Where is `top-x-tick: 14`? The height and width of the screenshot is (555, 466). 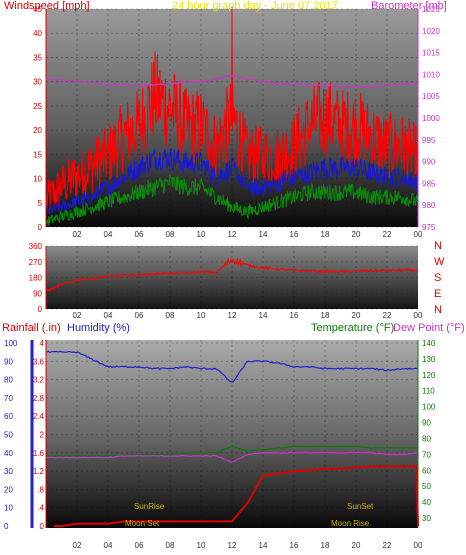 top-x-tick: 14 is located at coordinates (263, 234).